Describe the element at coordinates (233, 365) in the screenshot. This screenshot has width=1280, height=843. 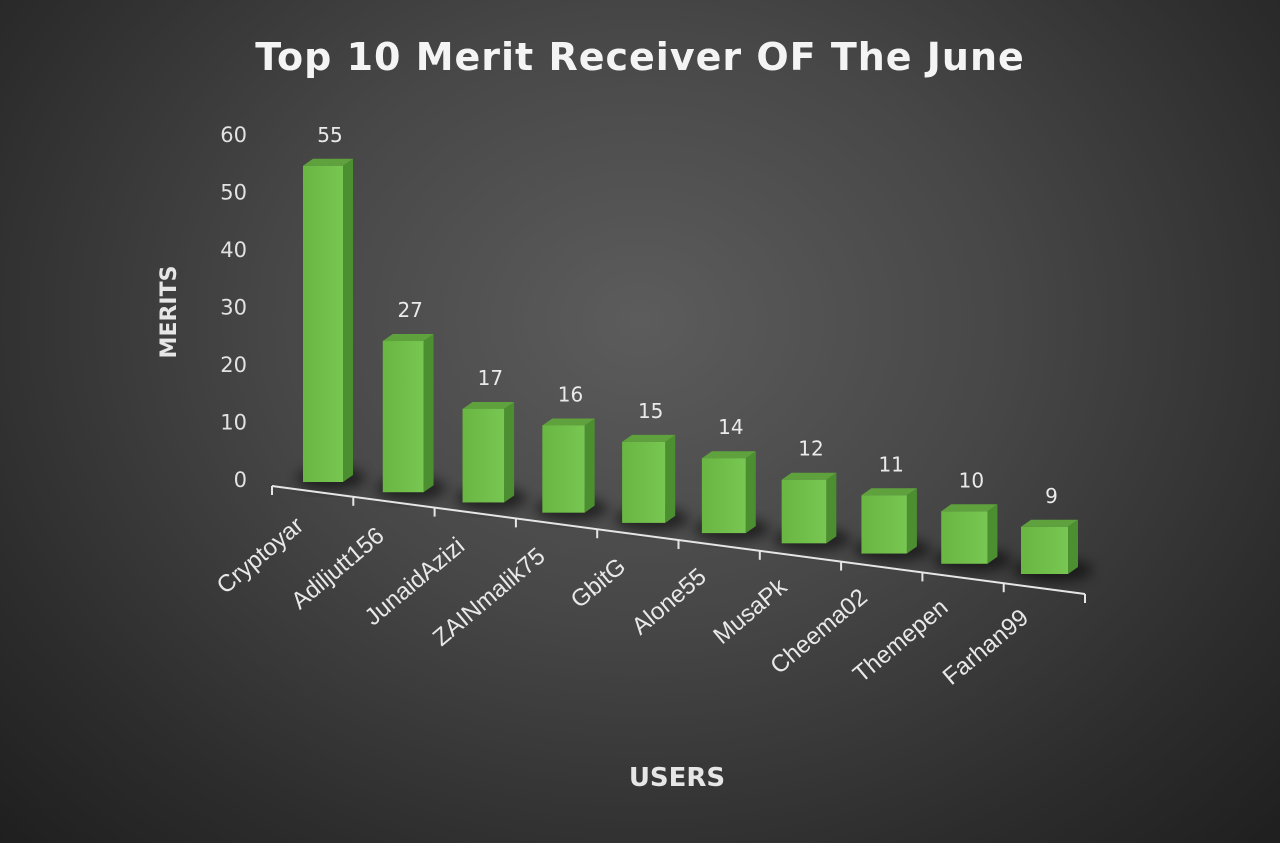
I see `y-tick-label: 20` at that location.